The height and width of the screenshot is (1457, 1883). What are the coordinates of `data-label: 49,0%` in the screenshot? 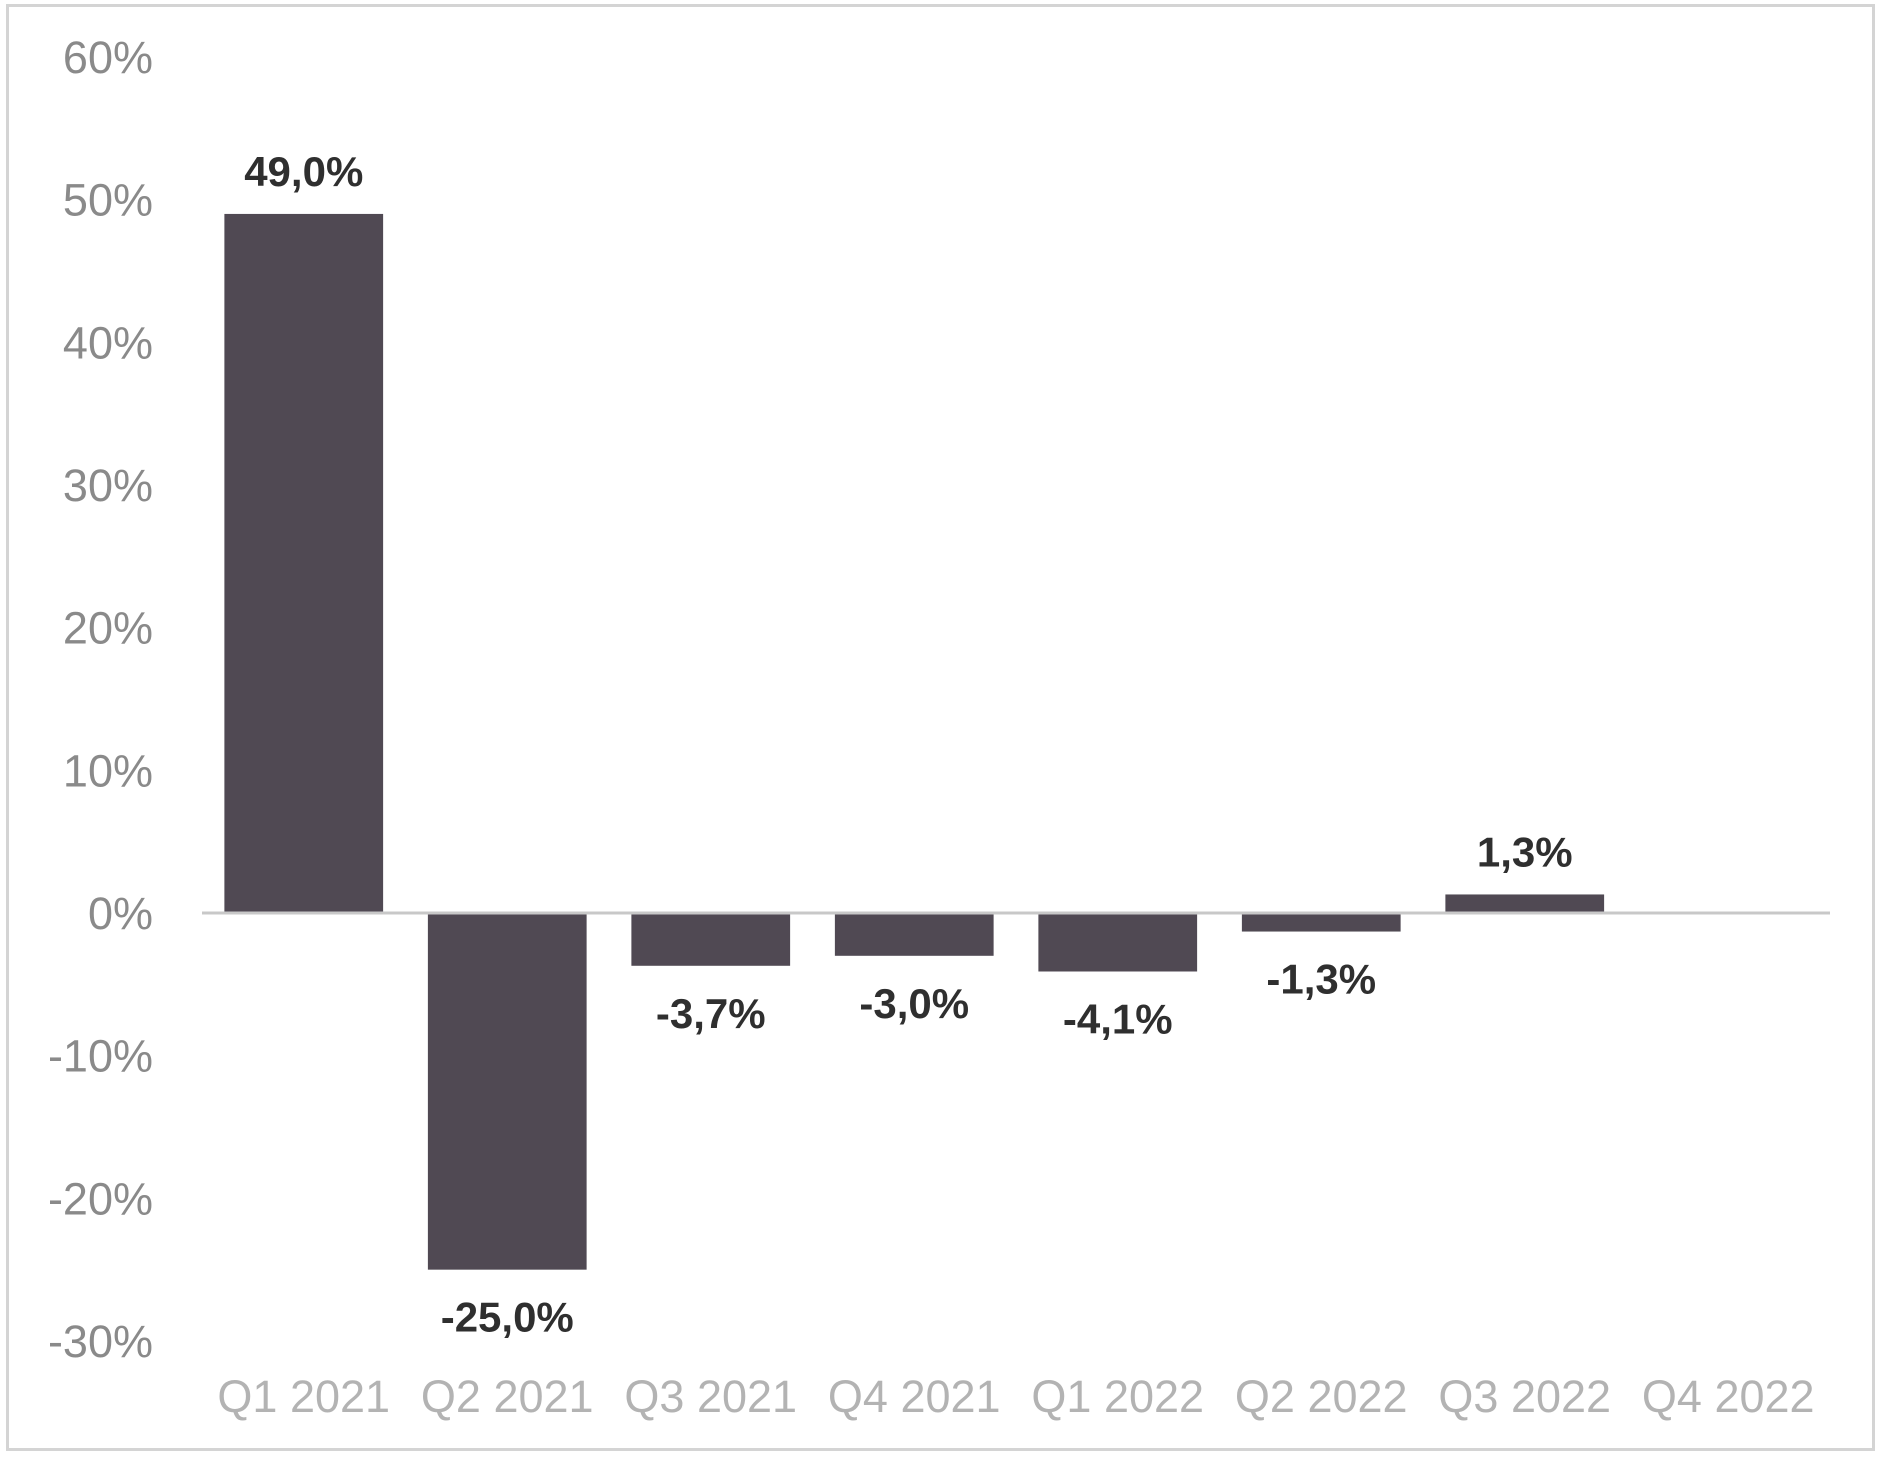 It's located at (303, 171).